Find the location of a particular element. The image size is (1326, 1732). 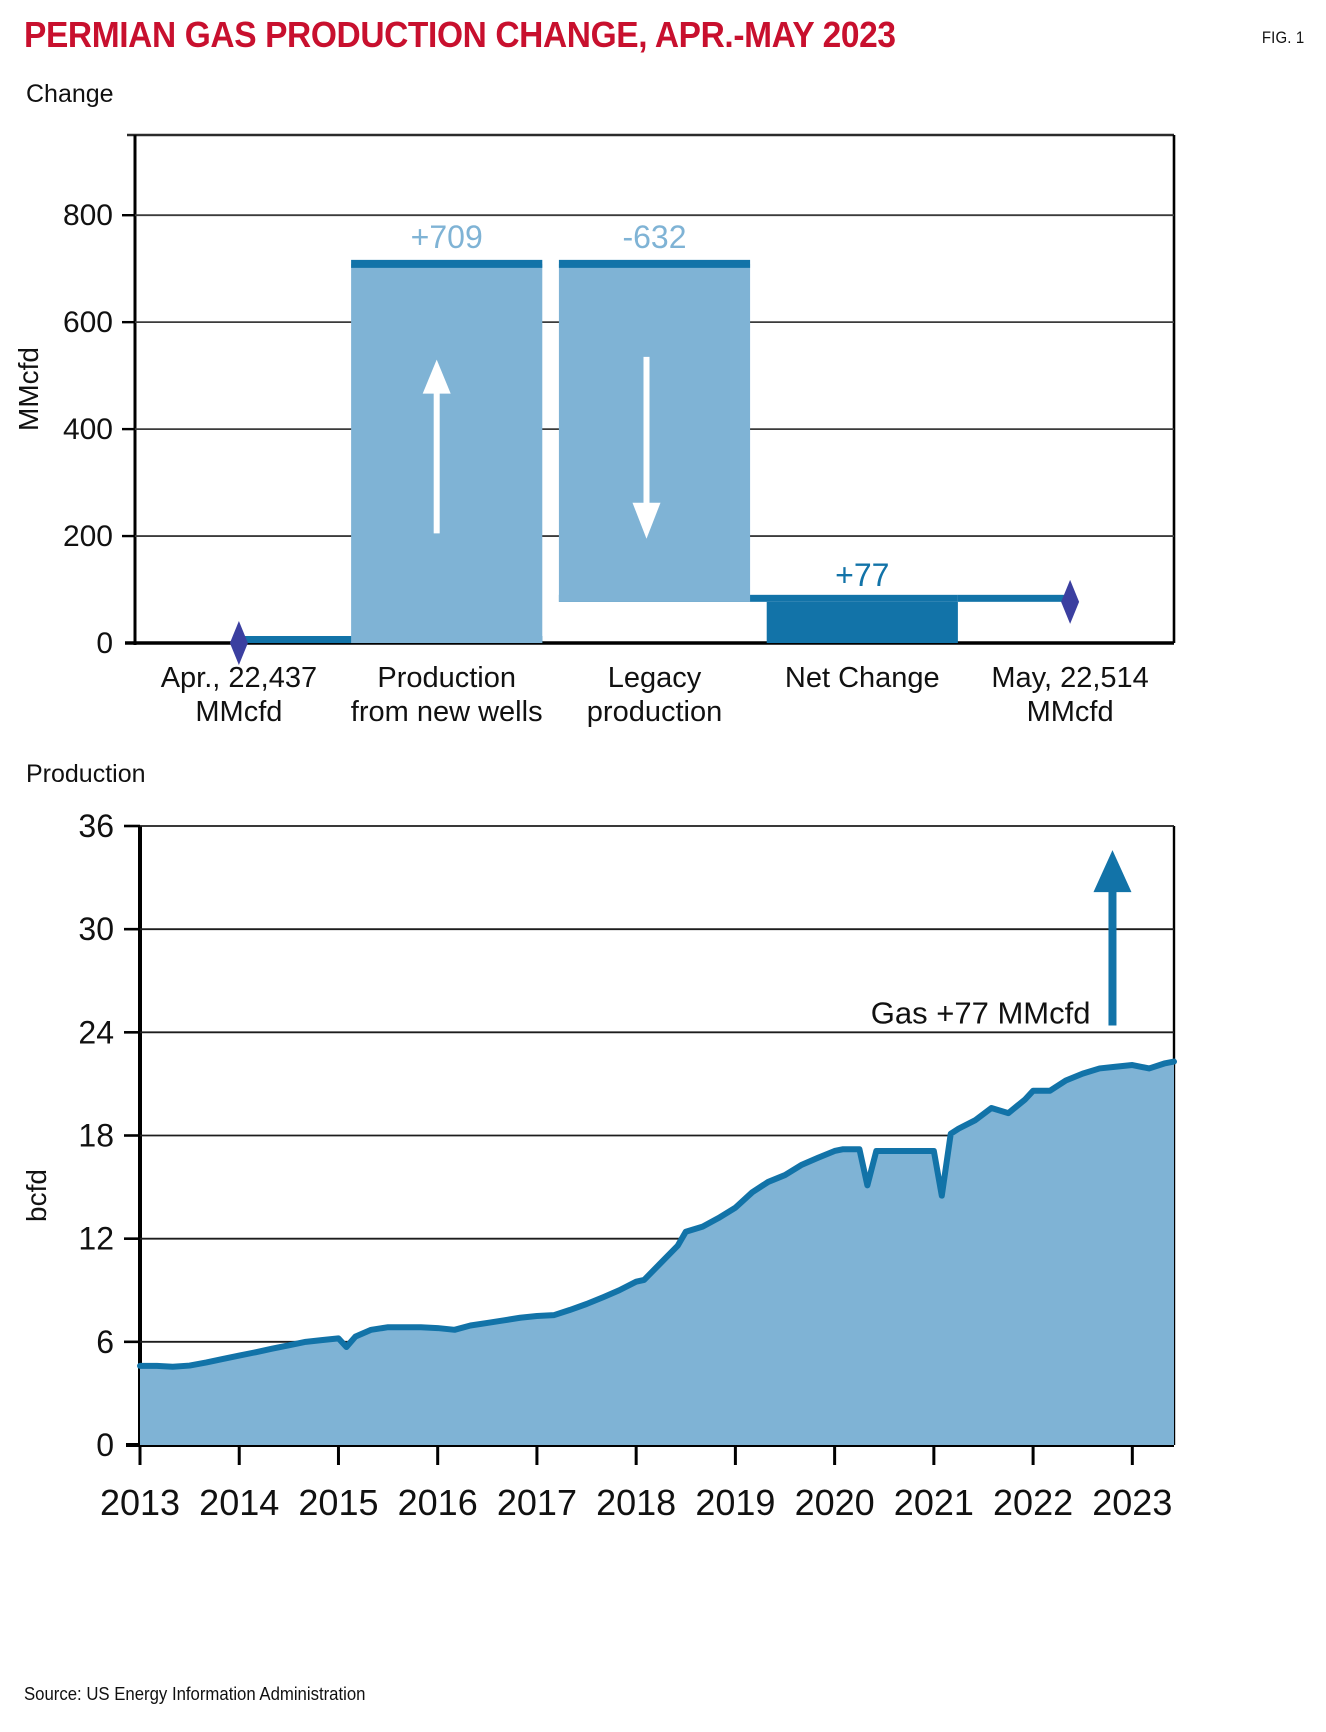

area-xtick-label: 2015 is located at coordinates (338, 1502).